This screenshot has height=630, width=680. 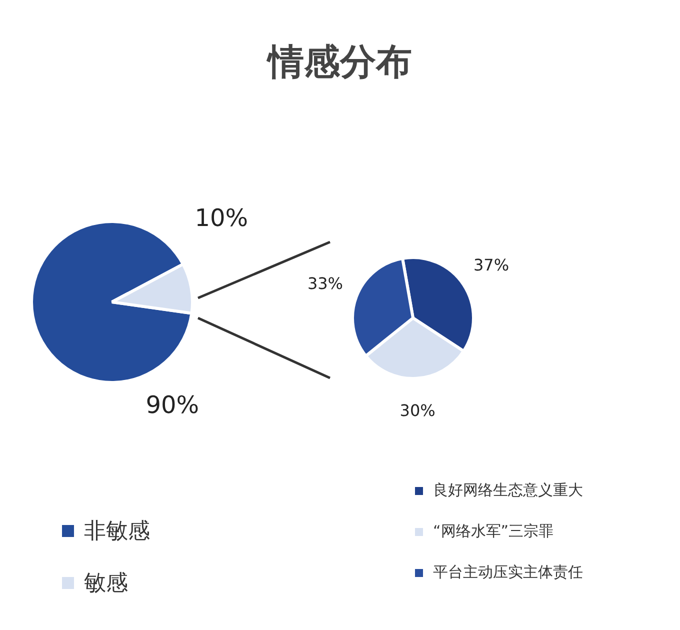 I want to click on data-label: 10%, so click(x=221, y=218).